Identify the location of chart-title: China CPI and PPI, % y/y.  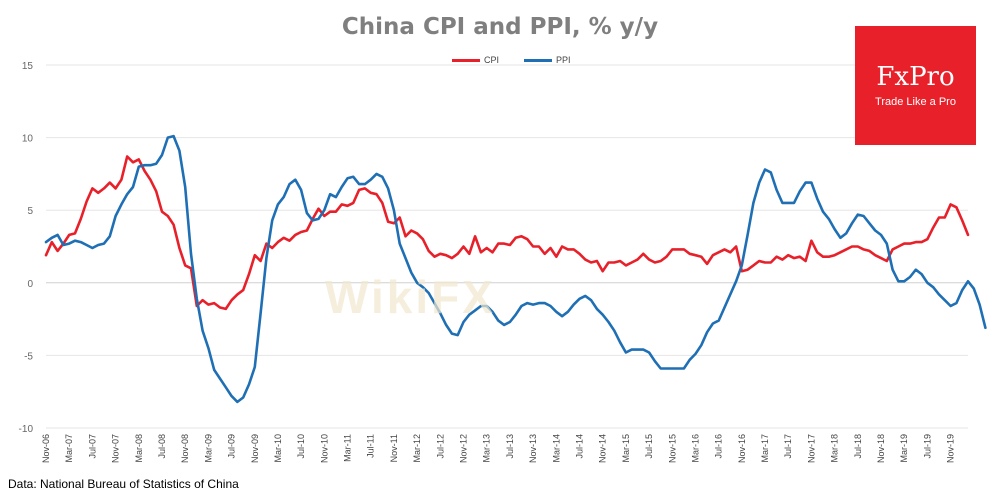
(500, 27).